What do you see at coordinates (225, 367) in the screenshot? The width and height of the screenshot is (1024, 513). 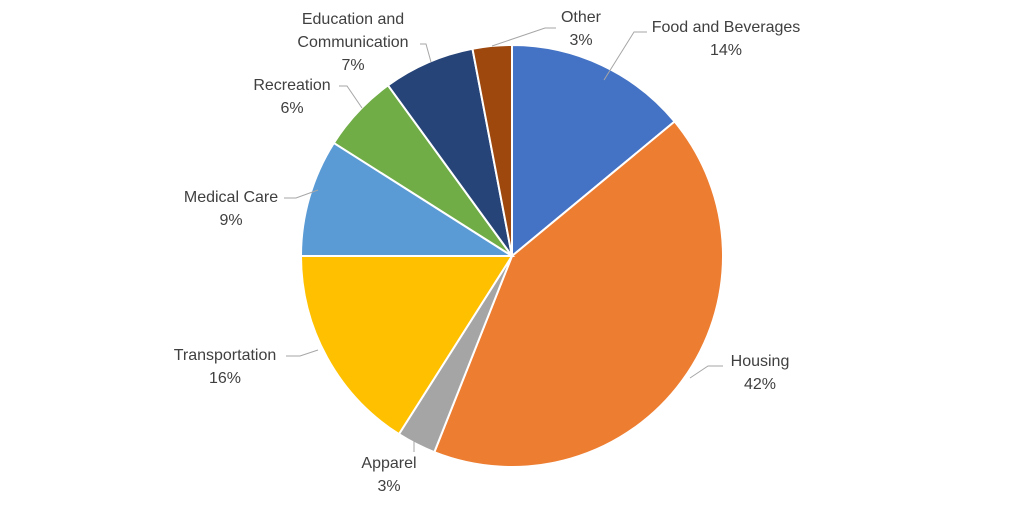 I see `data-label: Transportation 16%` at bounding box center [225, 367].